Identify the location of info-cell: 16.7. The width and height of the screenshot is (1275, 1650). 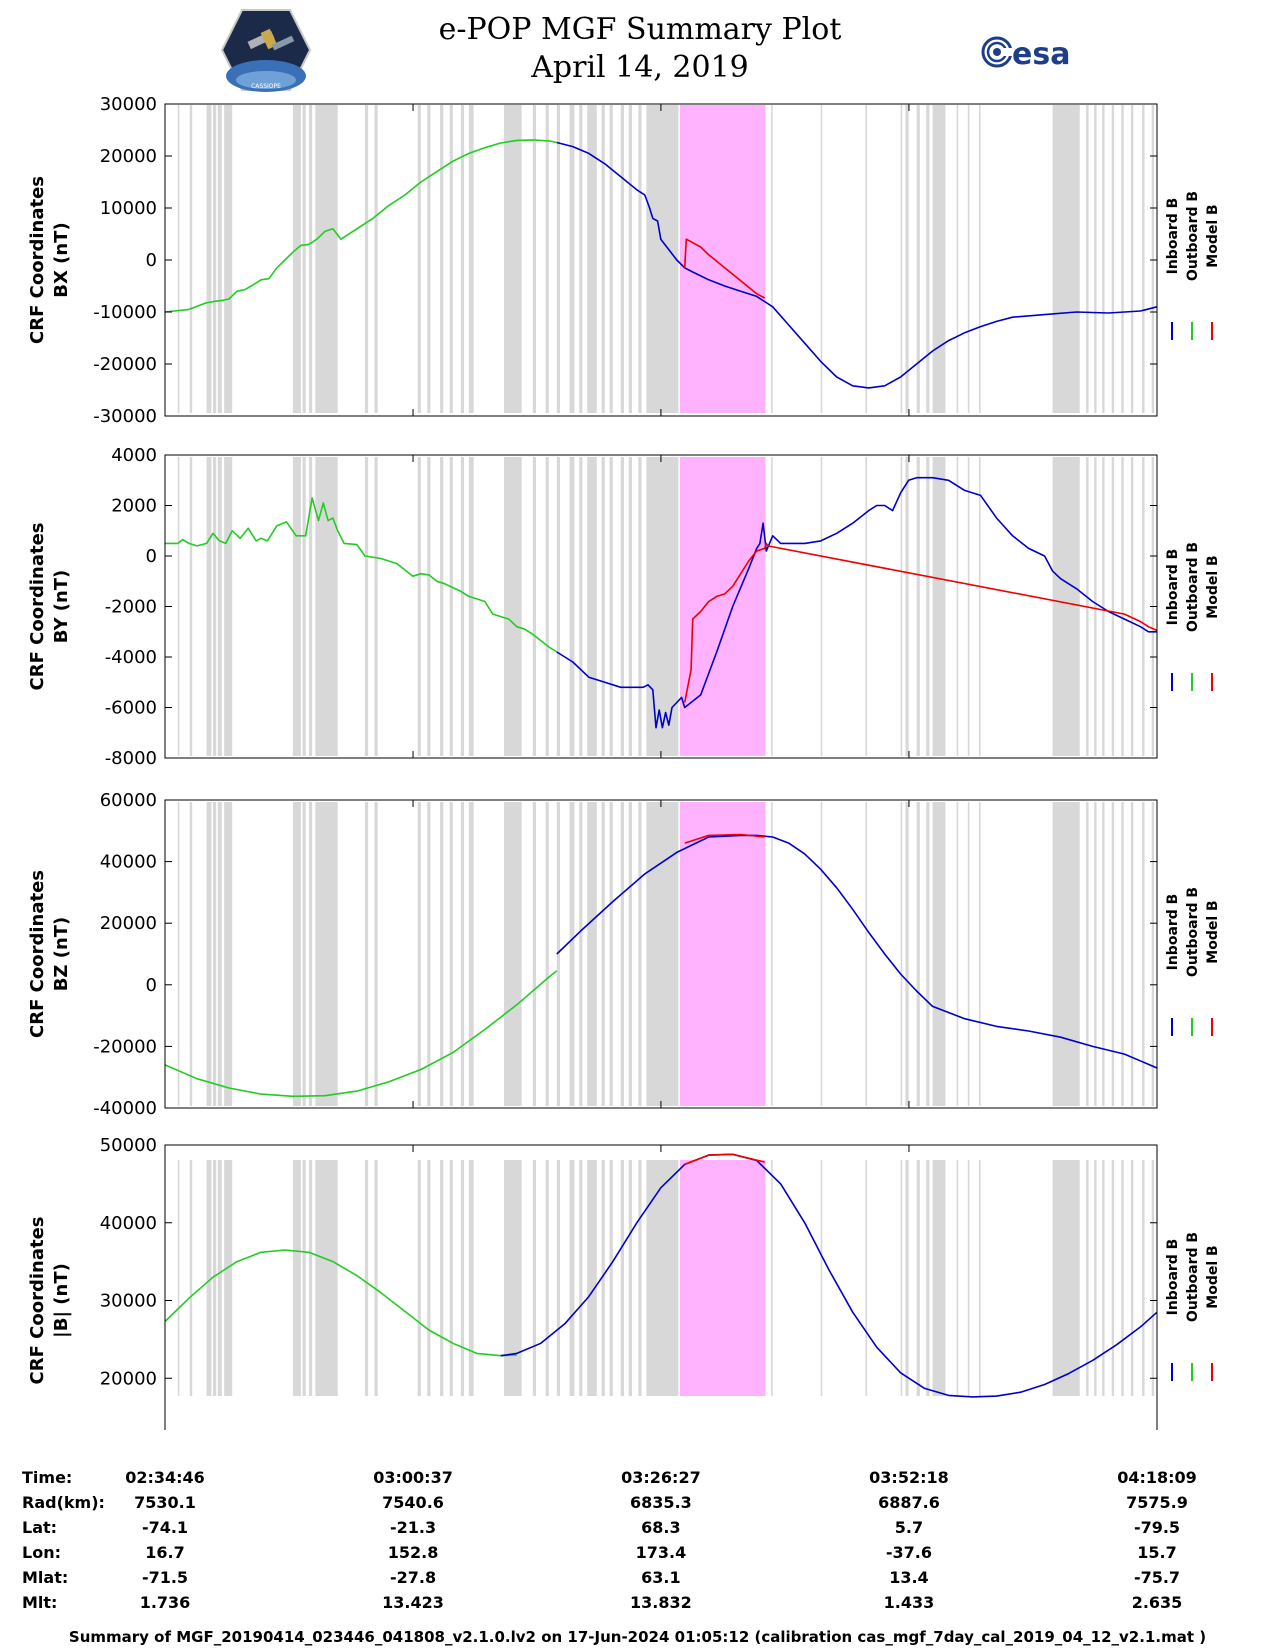
(165, 1552).